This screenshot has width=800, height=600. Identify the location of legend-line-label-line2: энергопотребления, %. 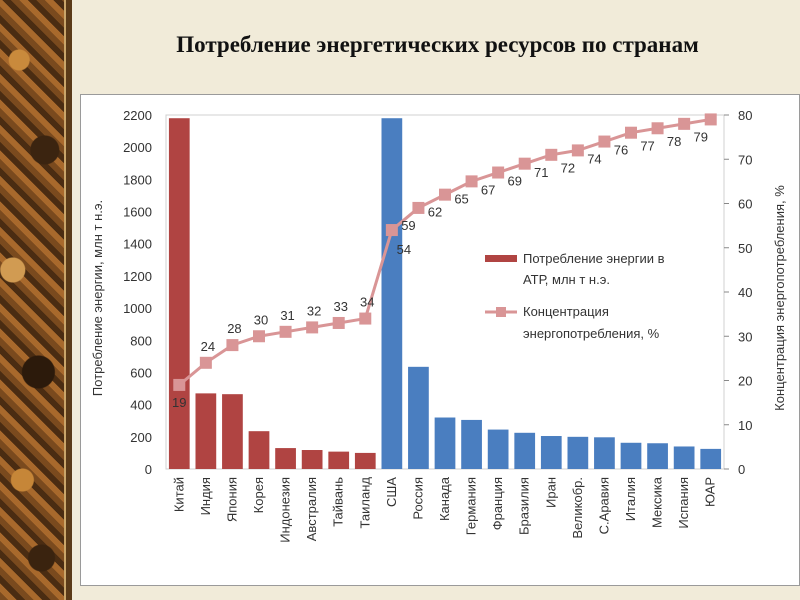
(591, 333).